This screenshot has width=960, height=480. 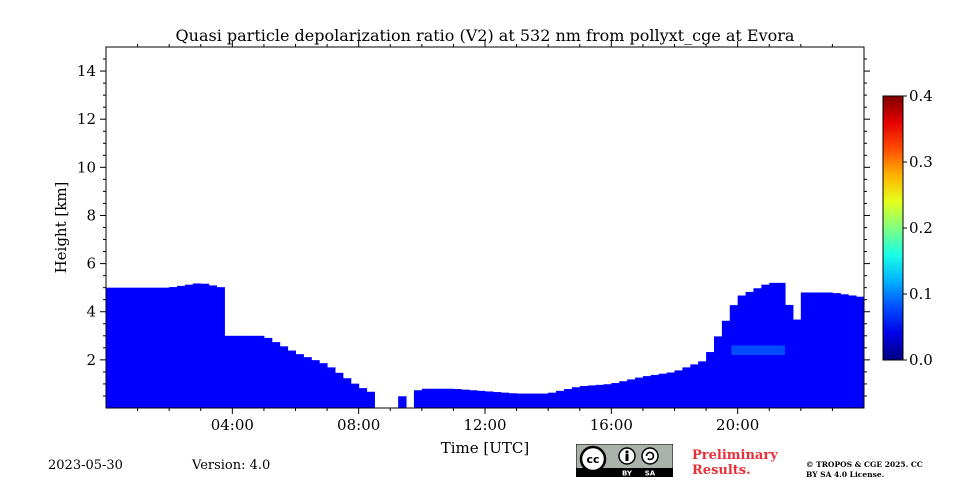 I want to click on x-tick-label: 12:00, so click(x=484, y=425).